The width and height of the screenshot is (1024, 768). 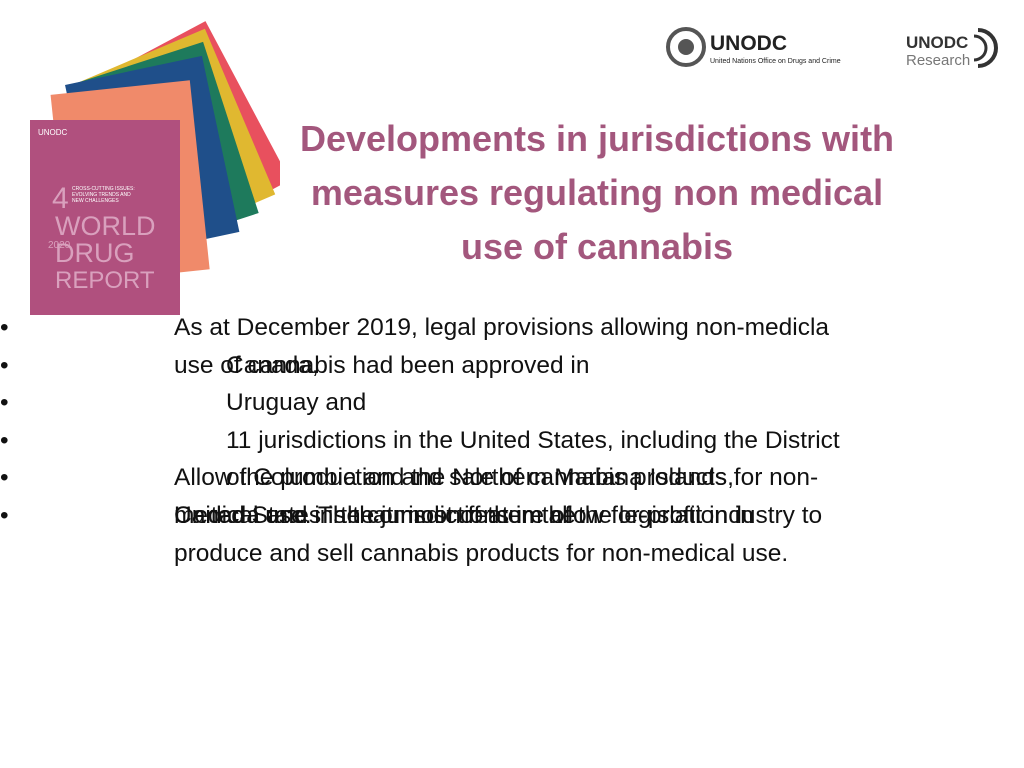 I want to click on research-logo-subtitle: Research, so click(x=938, y=60).